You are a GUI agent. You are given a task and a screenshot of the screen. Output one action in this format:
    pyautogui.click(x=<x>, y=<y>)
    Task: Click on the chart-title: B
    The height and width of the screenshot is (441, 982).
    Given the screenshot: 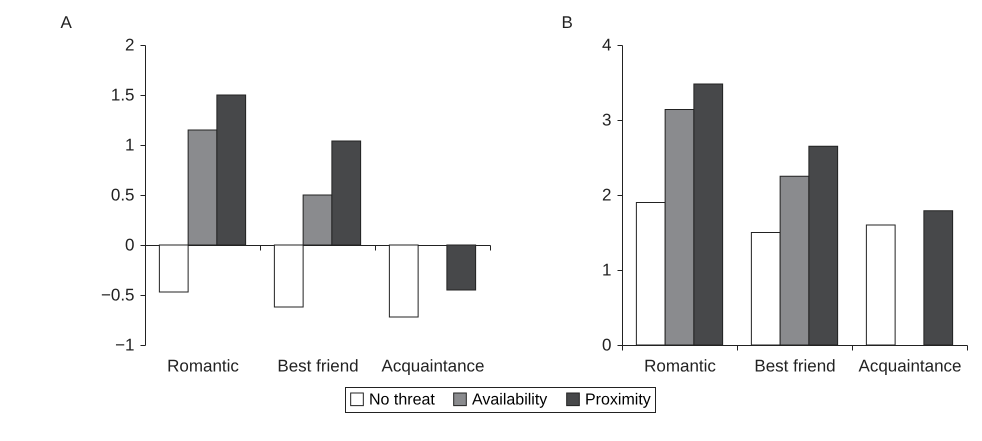 What is the action you would take?
    pyautogui.click(x=567, y=22)
    